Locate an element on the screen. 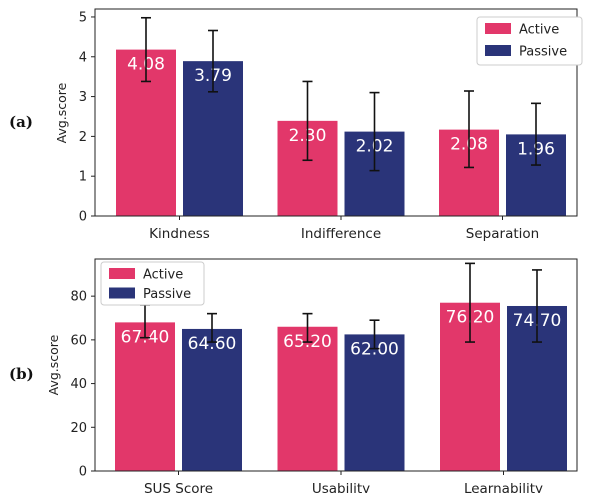 The width and height of the screenshot is (590, 493). x-tick-label-b: Usability is located at coordinates (341, 487).